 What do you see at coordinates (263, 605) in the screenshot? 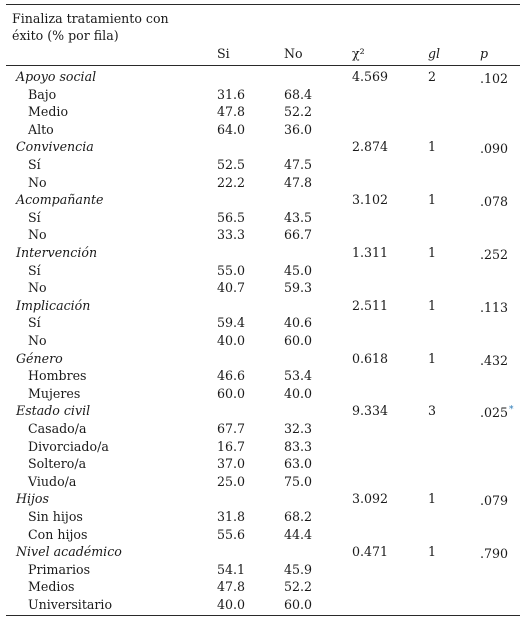
I see `table-row: Universitario 40.0 60.0` at bounding box center [263, 605].